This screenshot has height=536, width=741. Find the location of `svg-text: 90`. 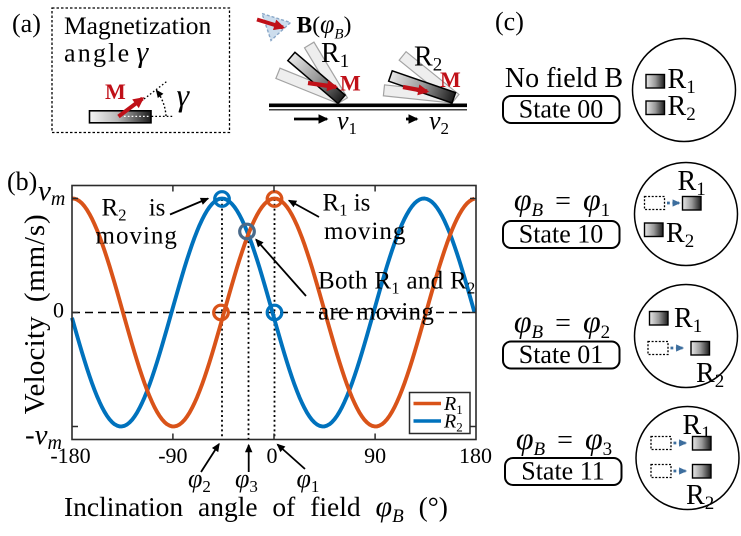

svg-text: 90 is located at coordinates (375, 455).